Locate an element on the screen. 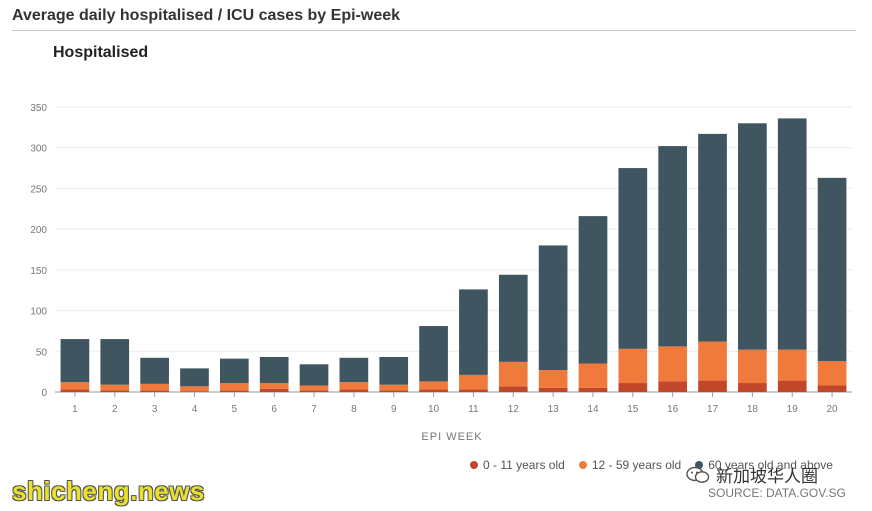 The image size is (872, 511). legend-label: 12 - 59 years old is located at coordinates (636, 465).